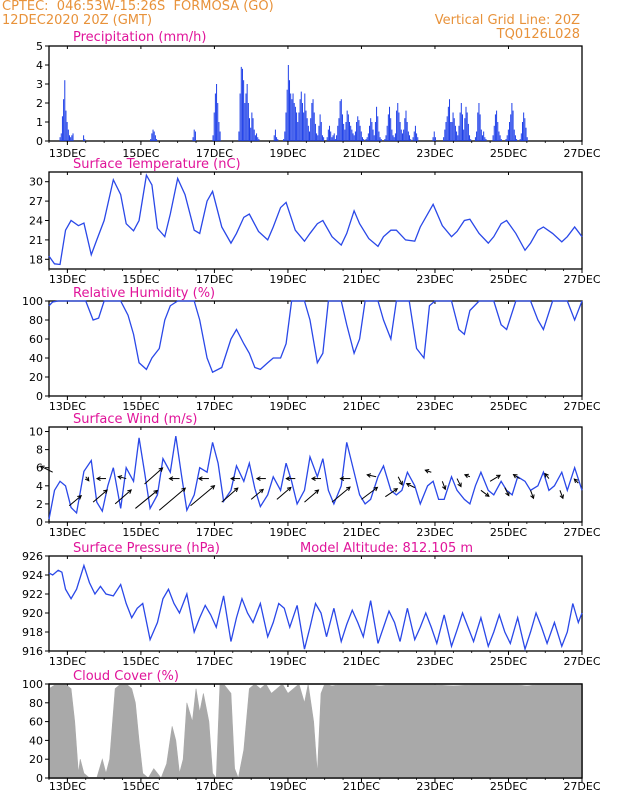  Describe the element at coordinates (581, 532) in the screenshot. I see `wind-xtick-label: 27DEC` at that location.